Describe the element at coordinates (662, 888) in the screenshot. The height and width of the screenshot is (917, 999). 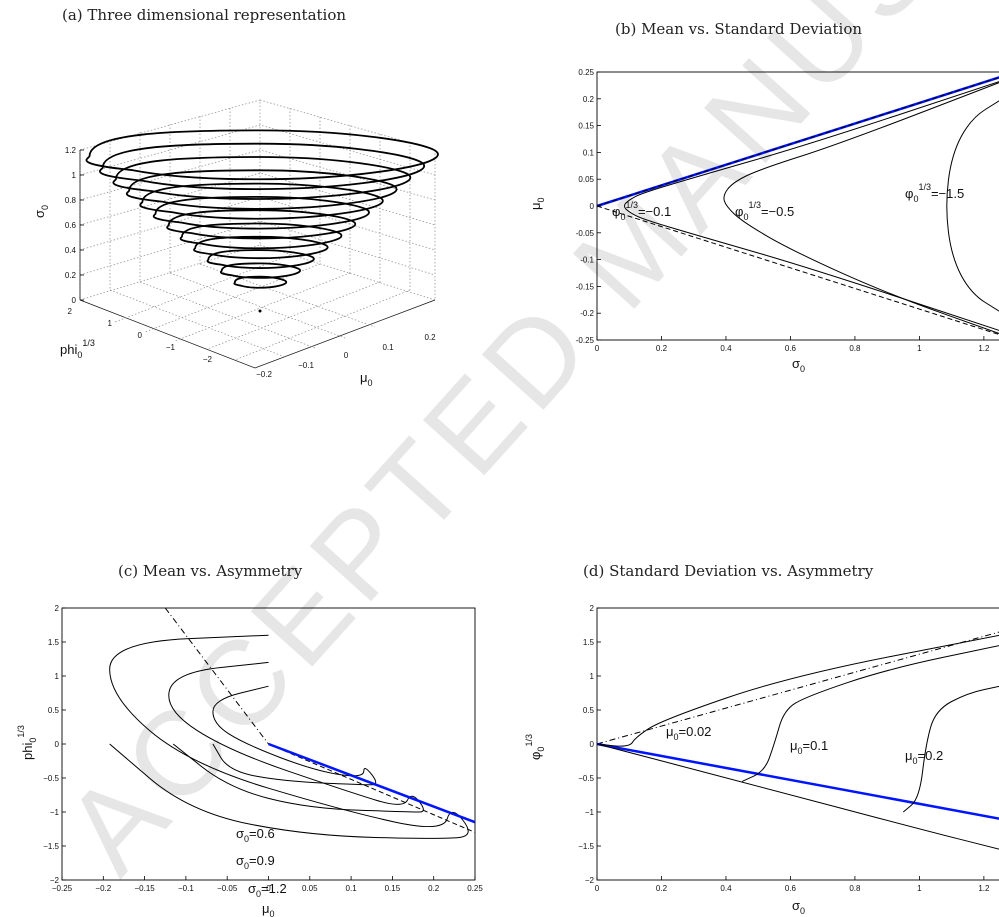
I see `panel-d-x-tick-label: 0.2` at that location.